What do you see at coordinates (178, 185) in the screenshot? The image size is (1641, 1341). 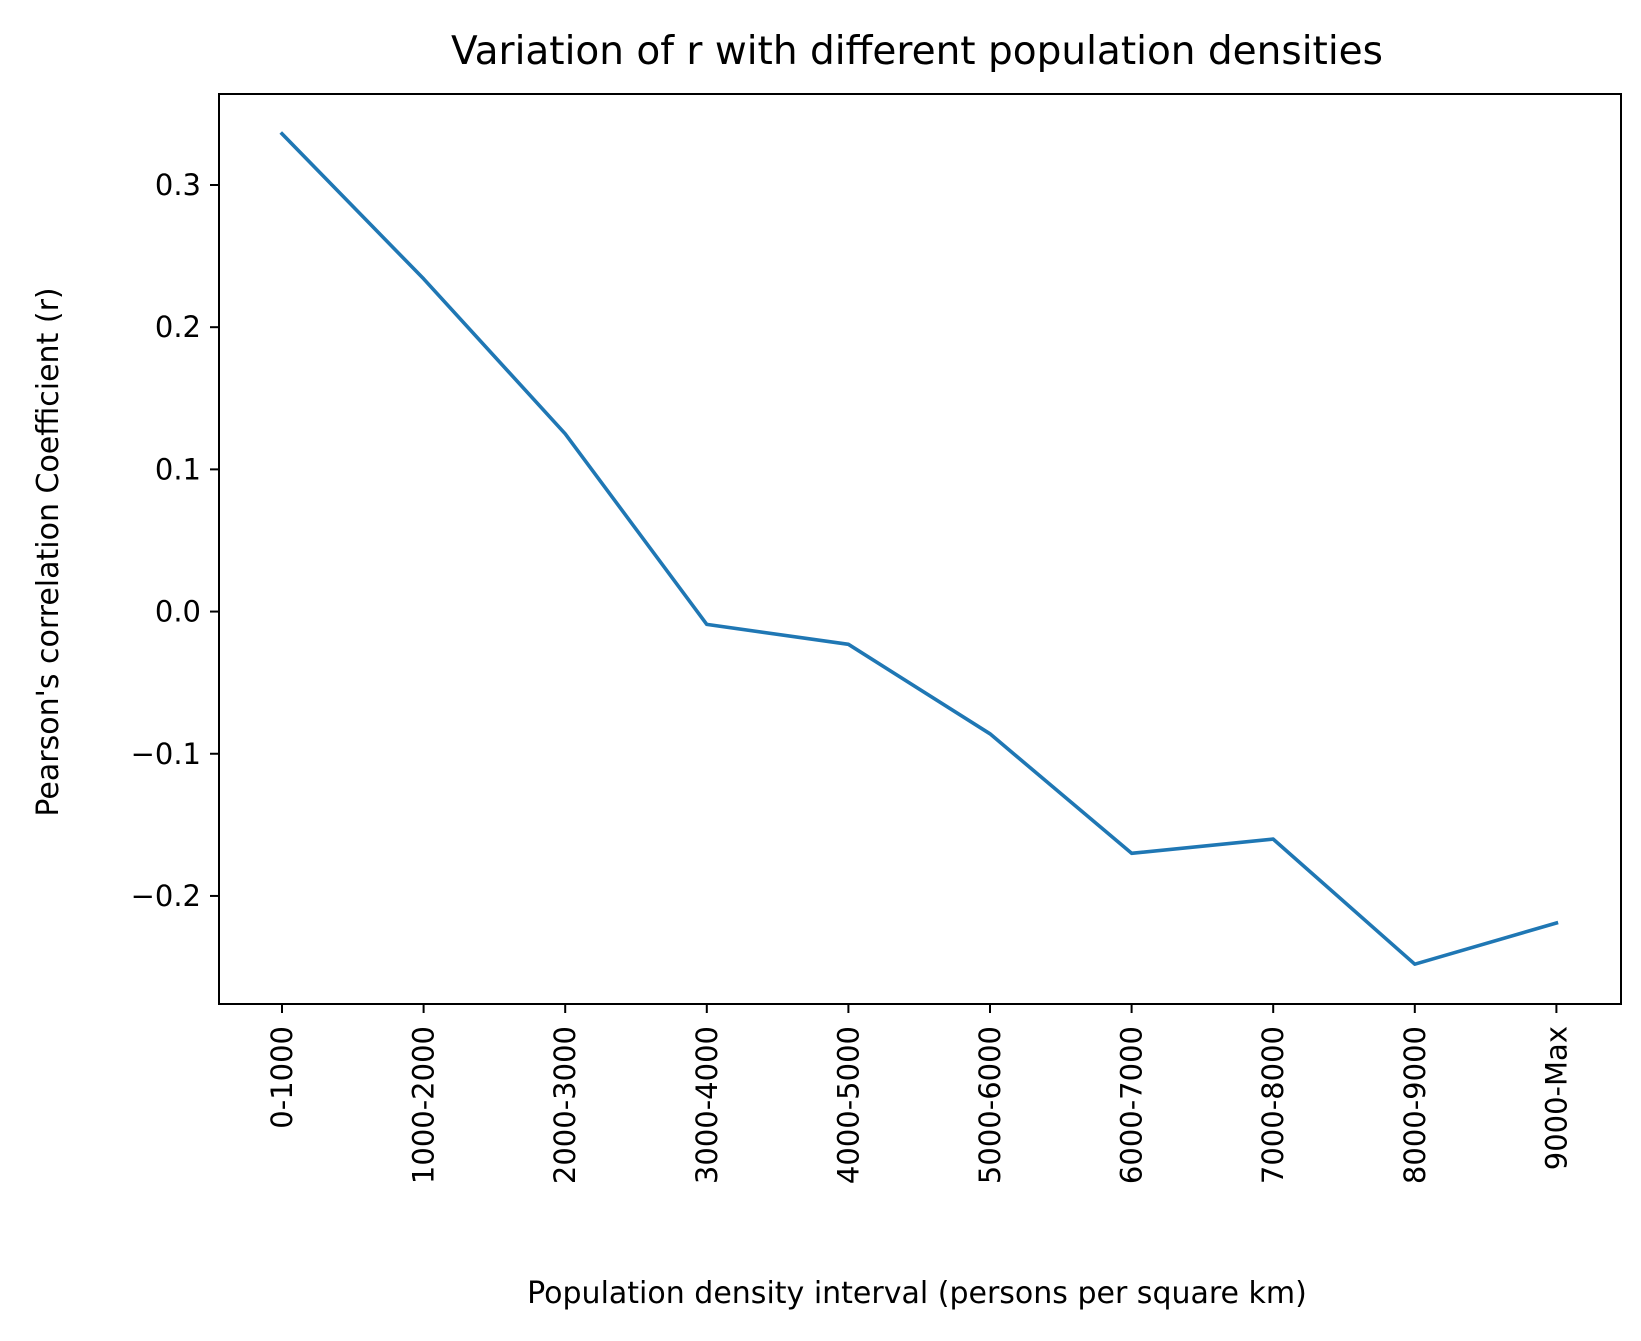 I see `y-tick-label: 0.3` at bounding box center [178, 185].